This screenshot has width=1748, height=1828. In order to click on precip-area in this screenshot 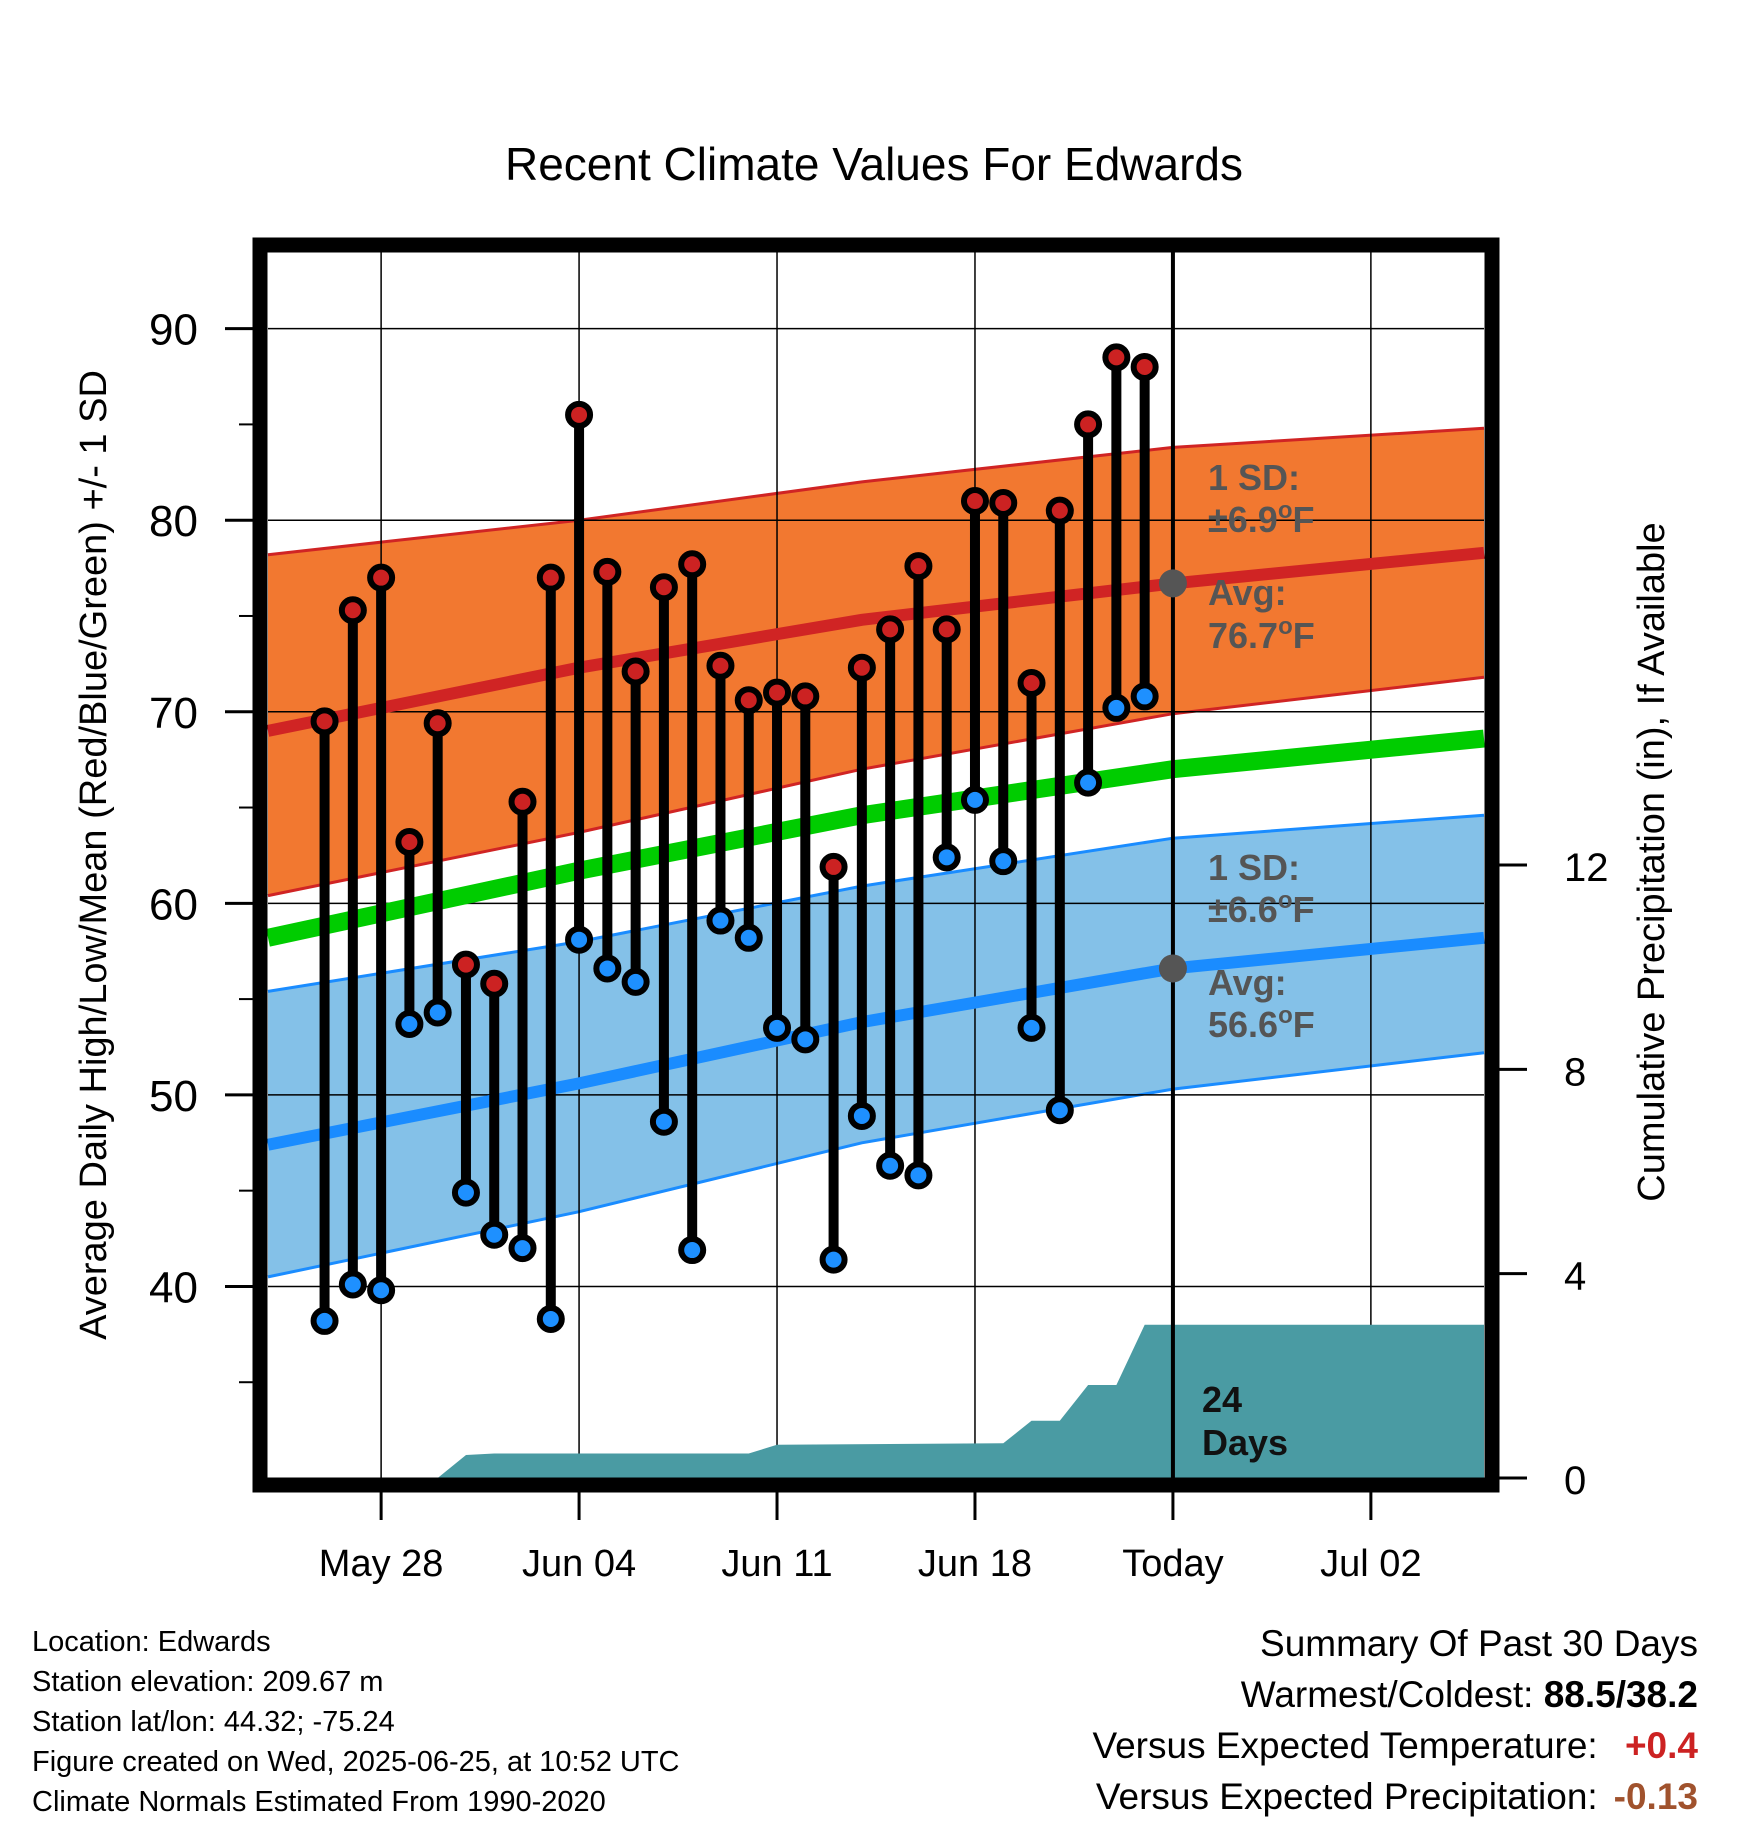, I will do `click(876, 1401)`.